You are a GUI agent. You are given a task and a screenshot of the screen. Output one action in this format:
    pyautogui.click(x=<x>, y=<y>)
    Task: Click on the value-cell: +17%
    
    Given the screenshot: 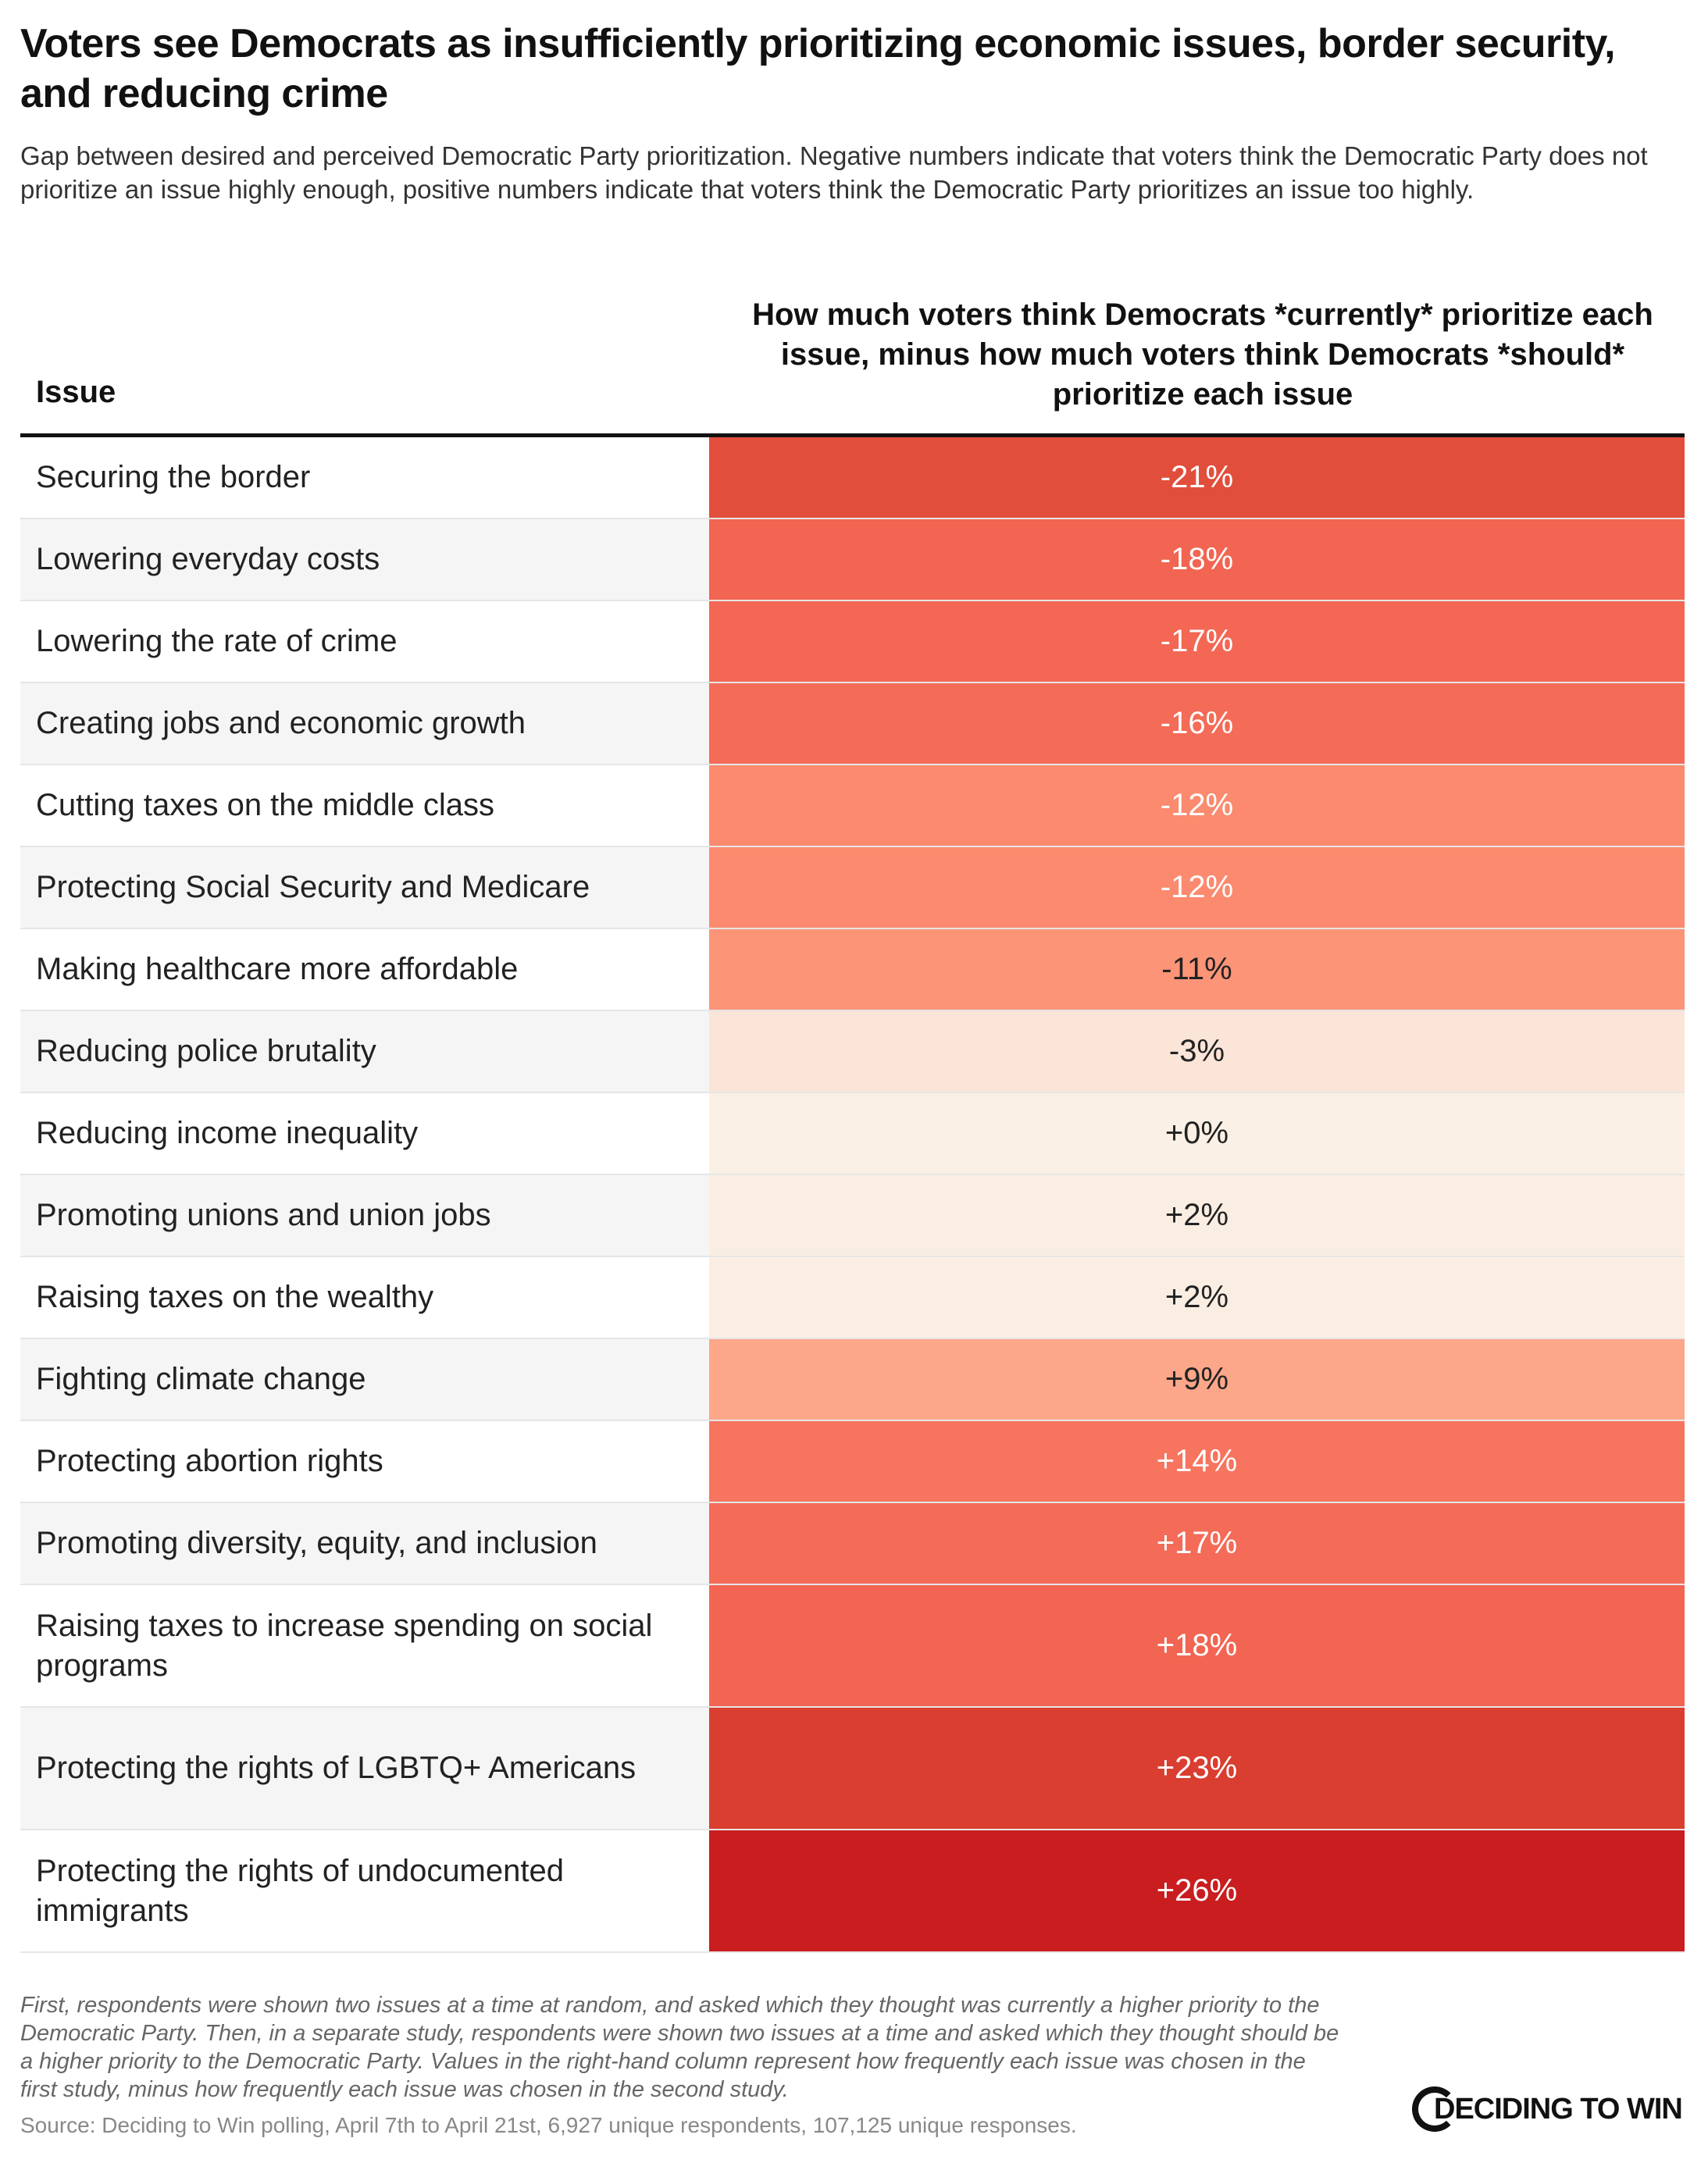 What is the action you would take?
    pyautogui.click(x=1197, y=1543)
    